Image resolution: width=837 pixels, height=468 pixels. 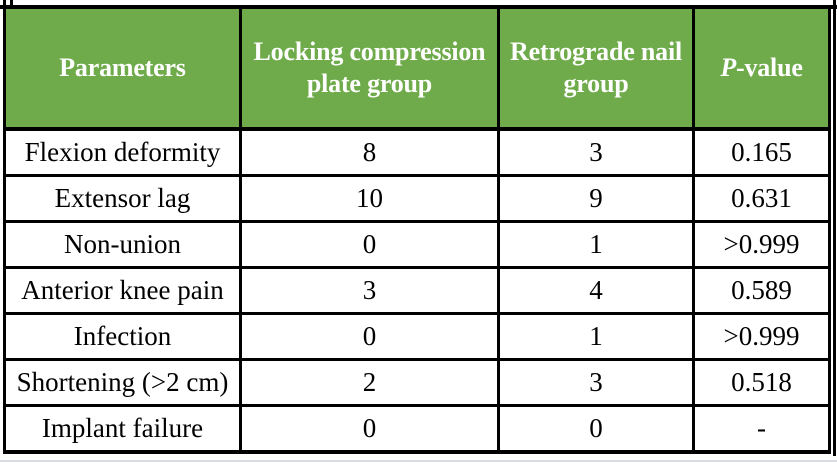 I want to click on pvalue-rest: -value, so click(x=769, y=68).